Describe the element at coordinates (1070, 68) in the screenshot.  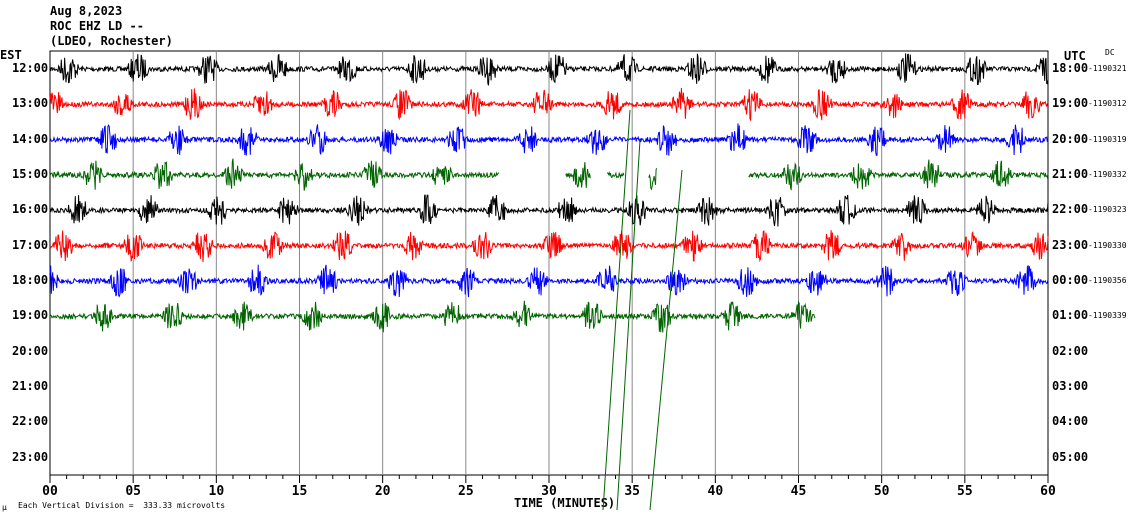
I see `utc-hour-label: 18:00` at that location.